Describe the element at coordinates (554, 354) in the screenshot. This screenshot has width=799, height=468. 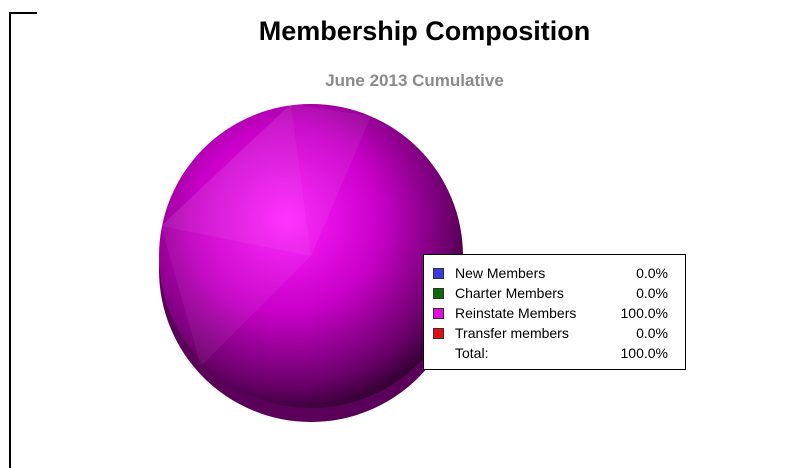
I see `legend-total-row: Total: 100.0%` at that location.